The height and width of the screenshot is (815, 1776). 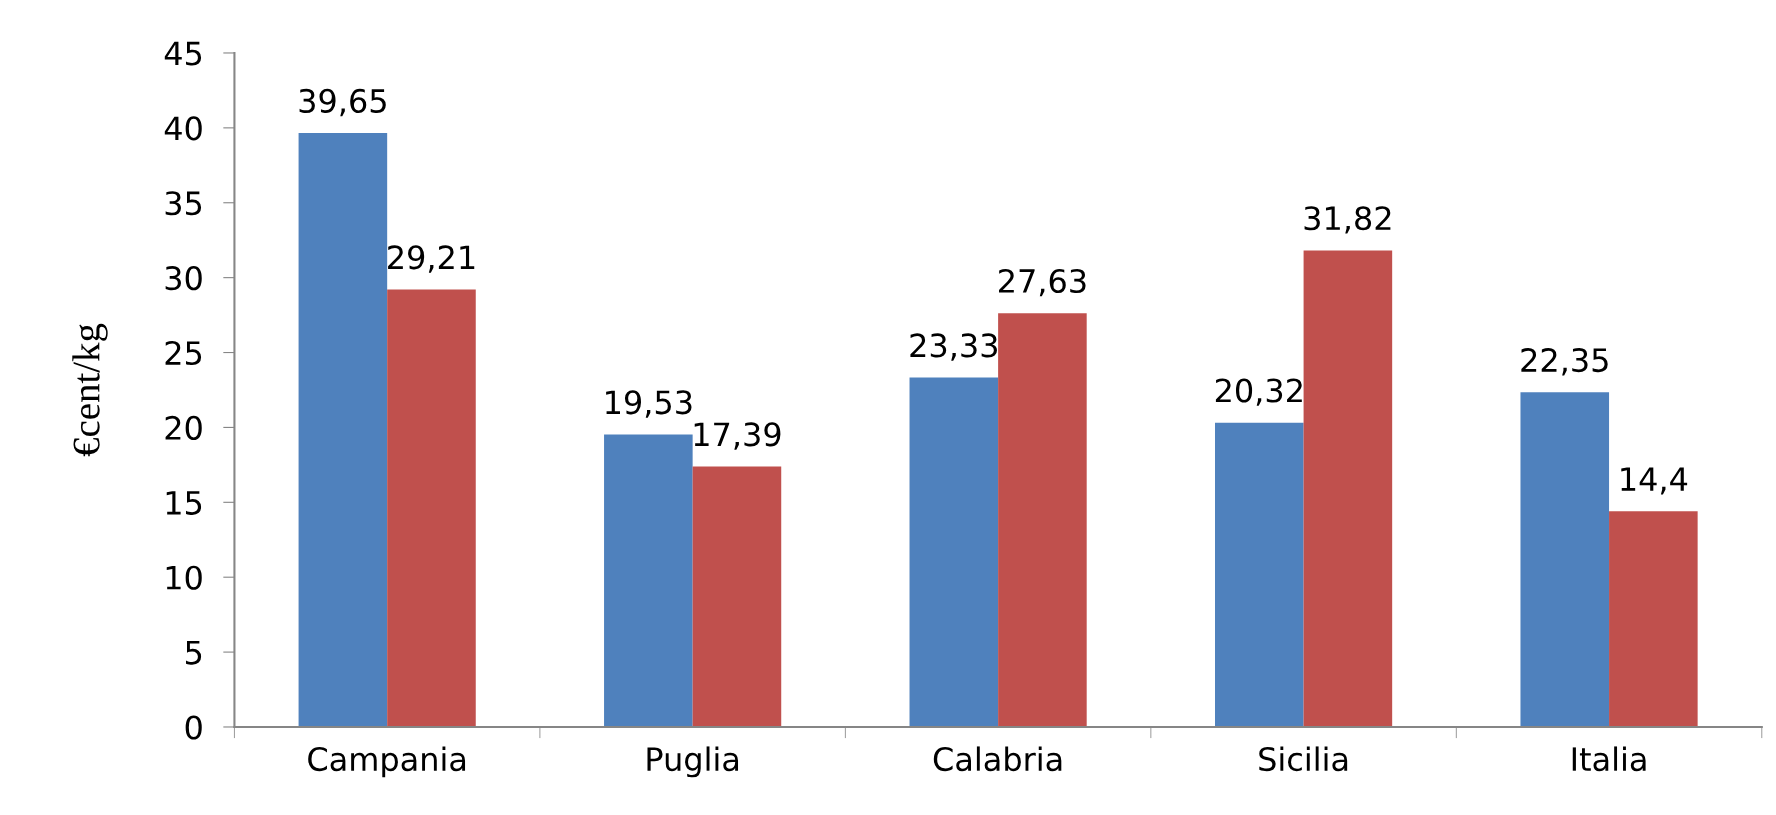 I want to click on x-tick-label: Puglia, so click(x=693, y=762).